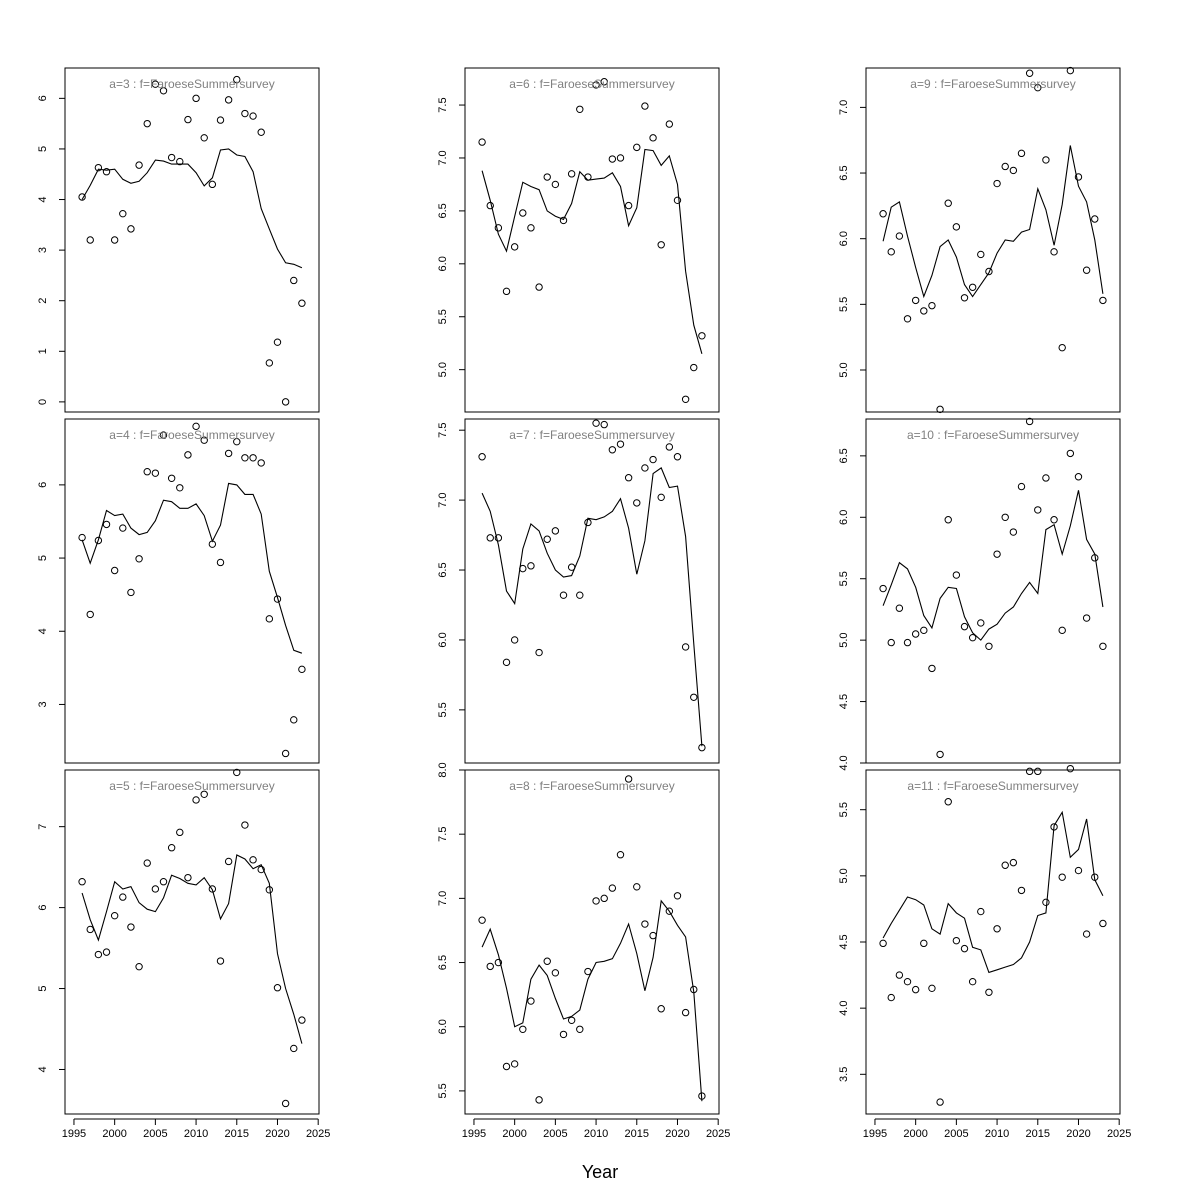 Image resolution: width=1200 pixels, height=1200 pixels. Describe the element at coordinates (43, 827) in the screenshot. I see `y-tick-label: 7` at that location.